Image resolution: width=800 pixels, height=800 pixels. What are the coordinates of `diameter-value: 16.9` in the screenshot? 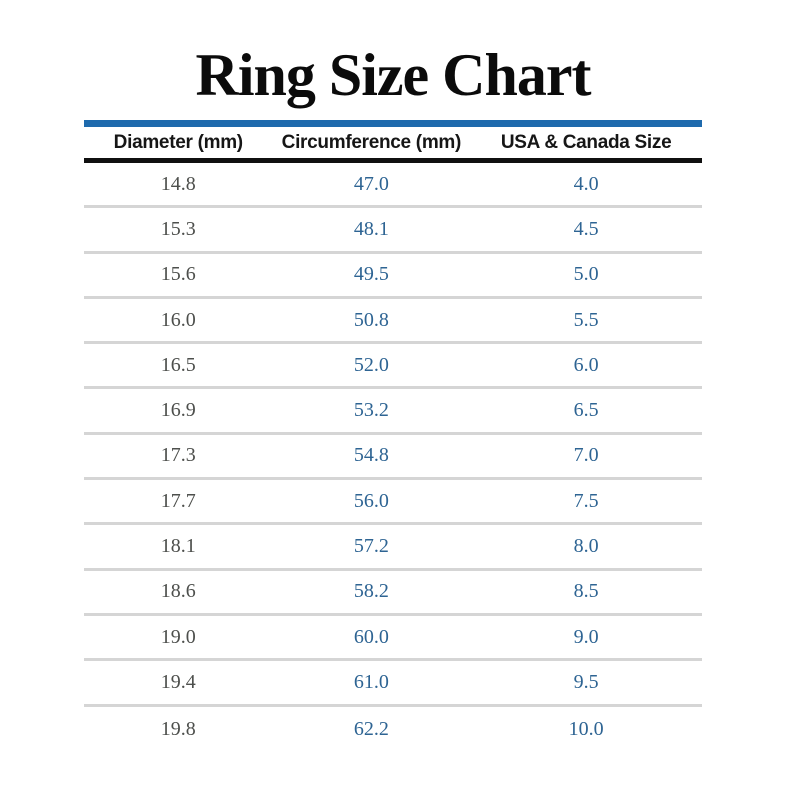 It's located at (178, 410).